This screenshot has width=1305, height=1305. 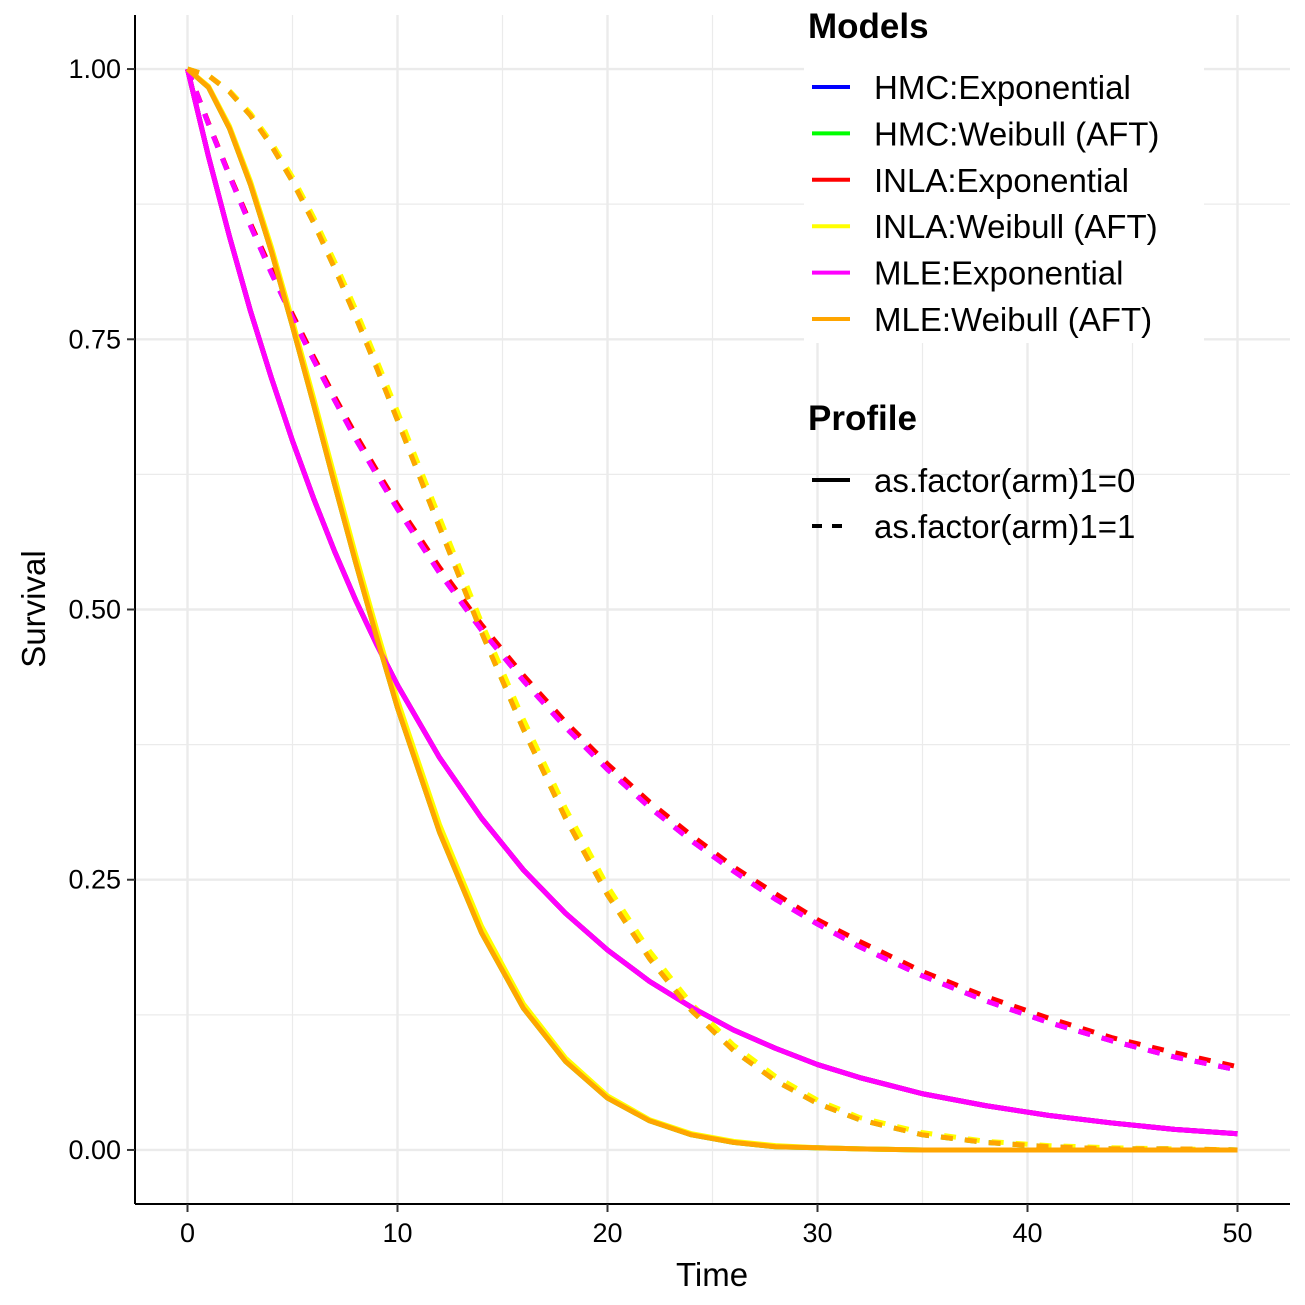 I want to click on y-tick-label: 0.00, so click(x=94, y=1150).